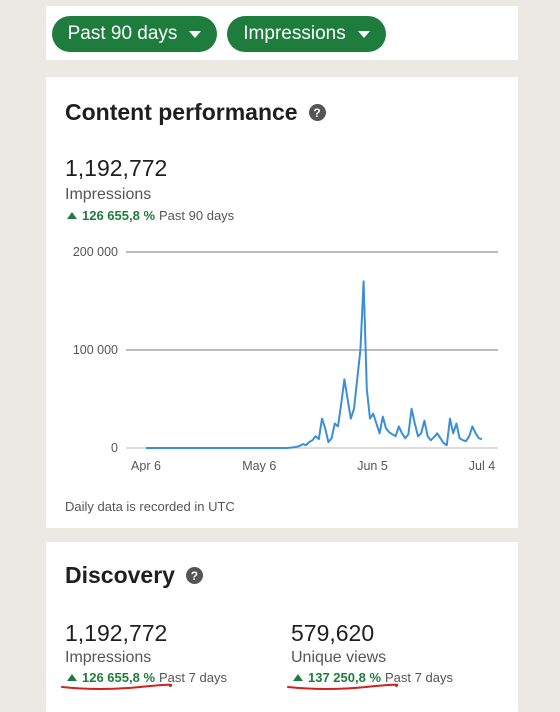 The height and width of the screenshot is (712, 560). What do you see at coordinates (146, 465) in the screenshot?
I see `x-tick-label: Apr 6` at bounding box center [146, 465].